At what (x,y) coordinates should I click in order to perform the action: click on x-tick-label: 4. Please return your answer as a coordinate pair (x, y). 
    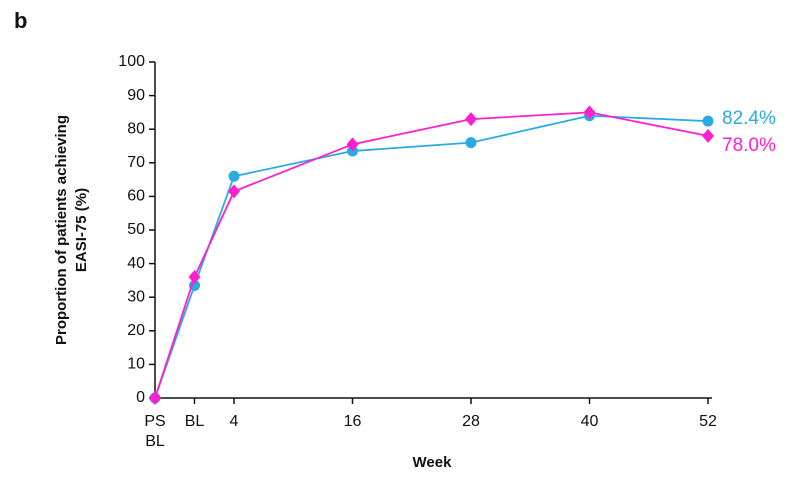
    Looking at the image, I should click on (234, 421).